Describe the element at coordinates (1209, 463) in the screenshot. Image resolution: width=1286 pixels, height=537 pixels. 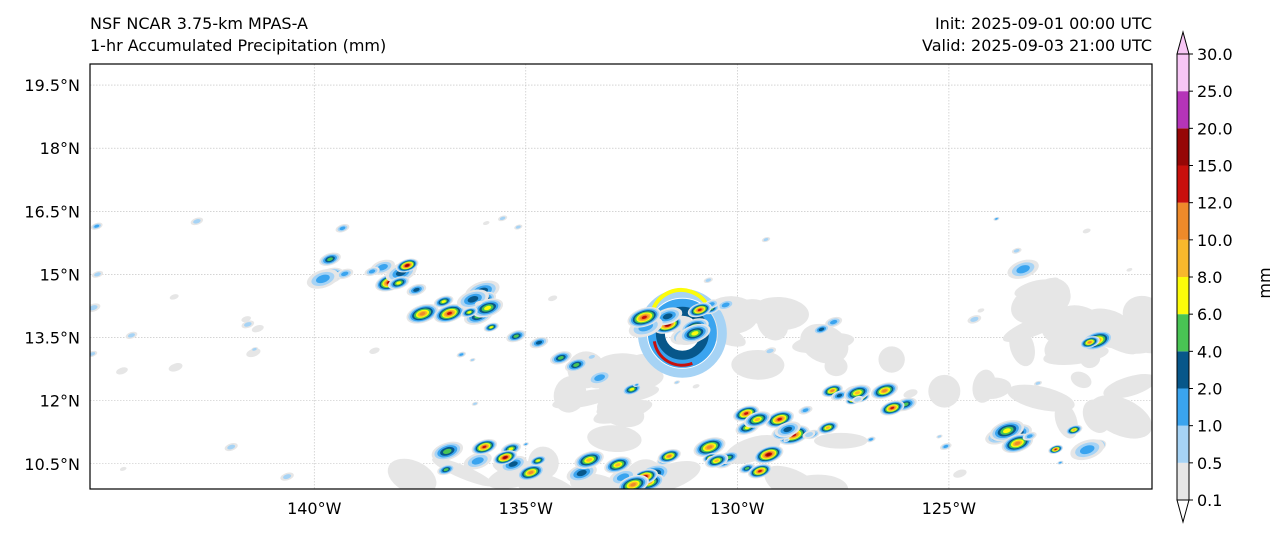
I see `colorbar-tick-label: 0.5` at that location.